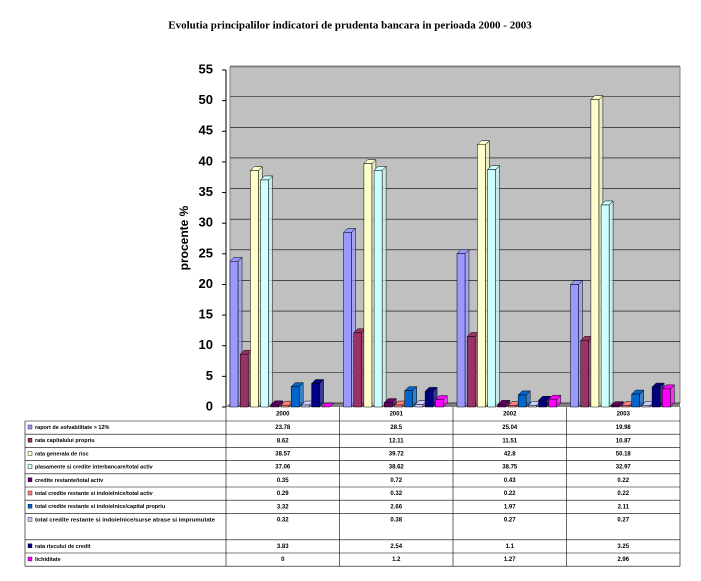 The image size is (701, 581). Describe the element at coordinates (283, 481) in the screenshot. I see `table-value: 0.35` at that location.